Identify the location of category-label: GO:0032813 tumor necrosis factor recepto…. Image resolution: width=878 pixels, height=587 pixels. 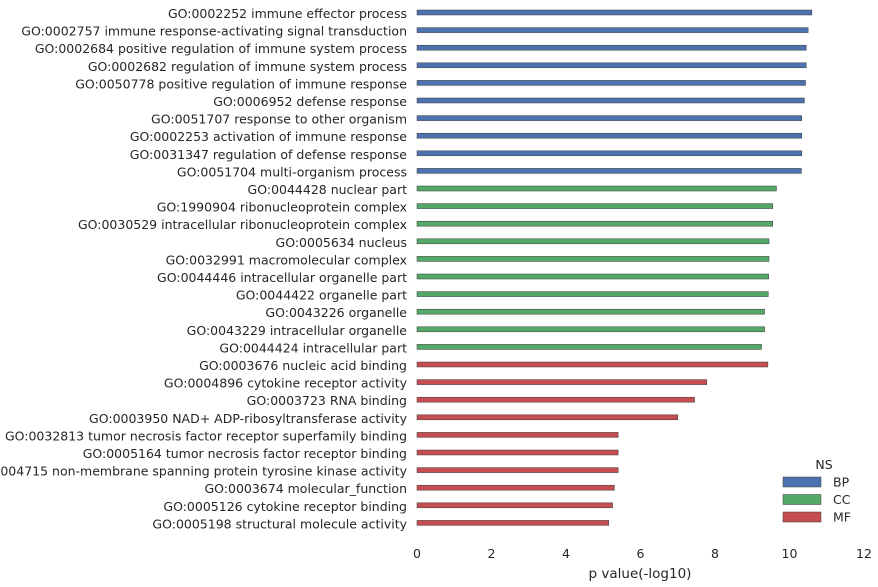
(206, 435).